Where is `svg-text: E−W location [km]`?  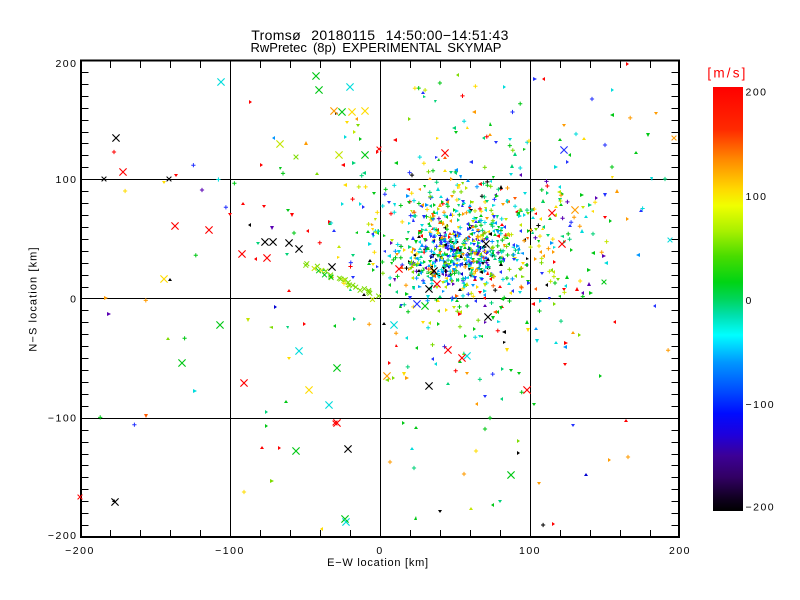 svg-text: E−W location [km] is located at coordinates (378, 563).